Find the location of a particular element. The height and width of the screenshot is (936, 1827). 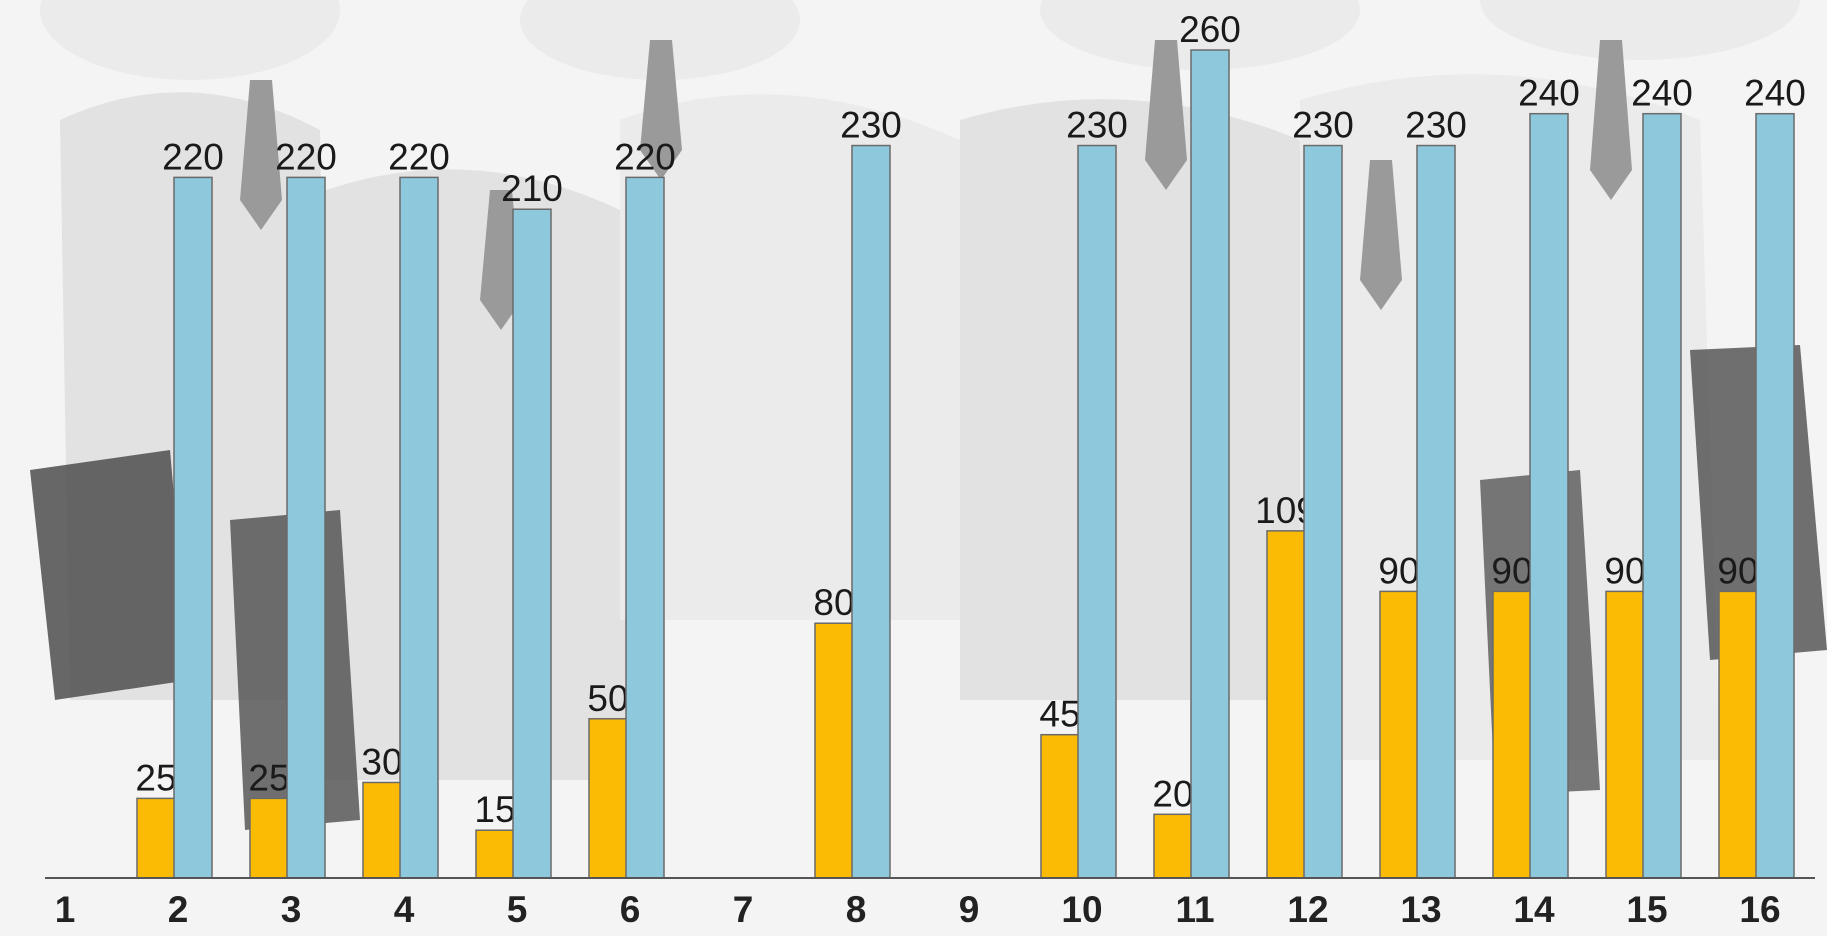

data-label-s2-14: 240 is located at coordinates (1549, 93).